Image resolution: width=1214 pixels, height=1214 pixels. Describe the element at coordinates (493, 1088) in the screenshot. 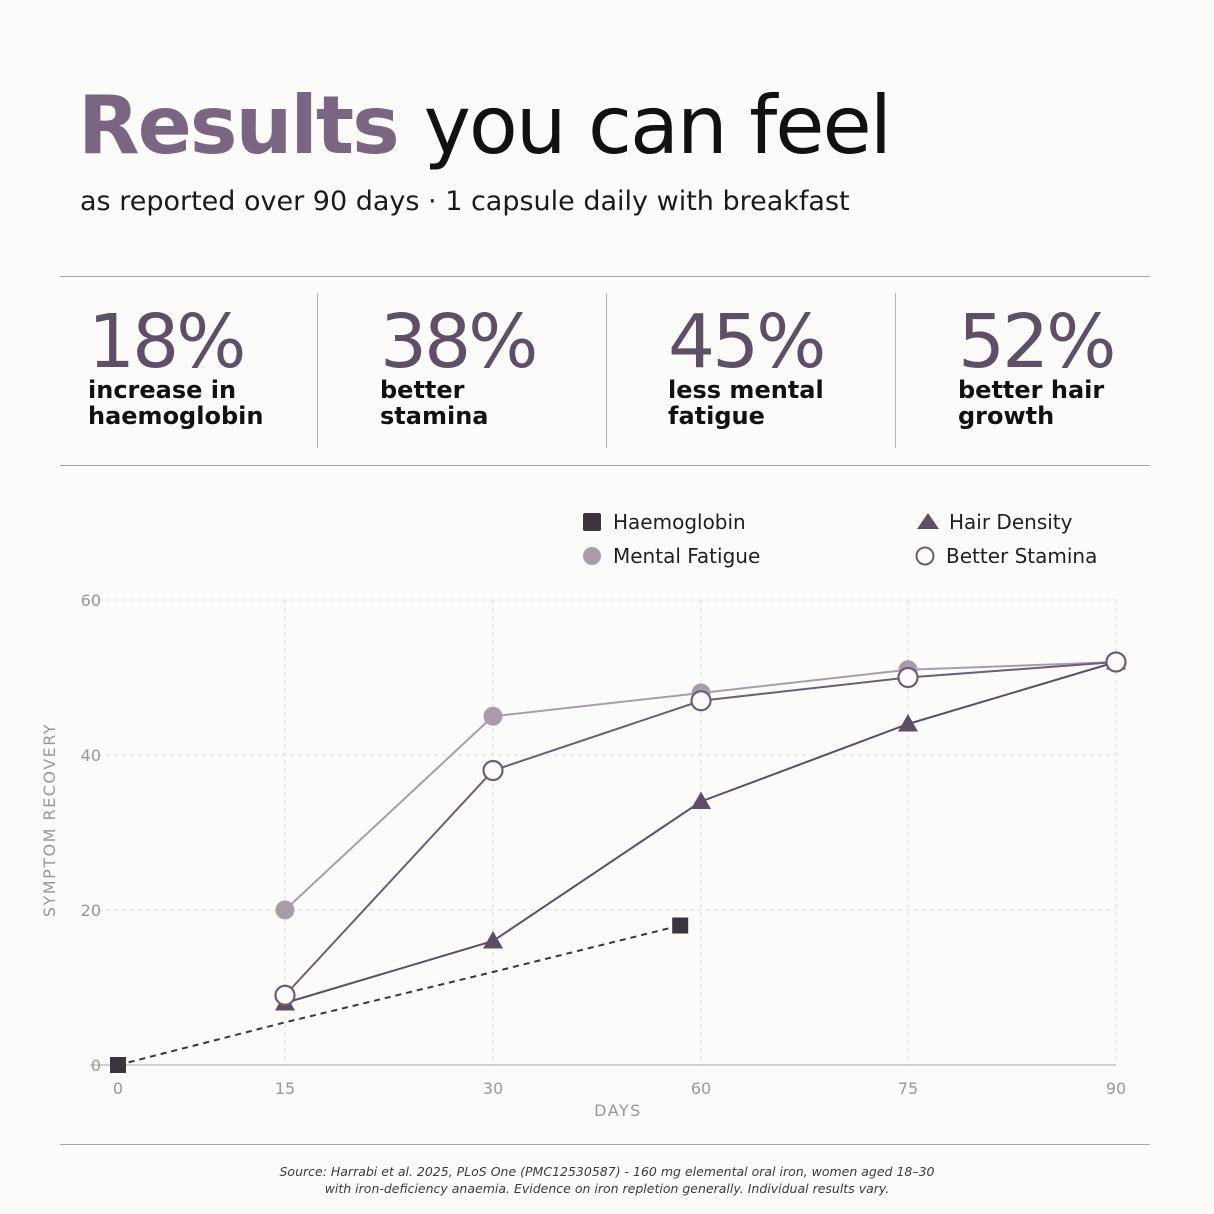

I see `x-tick-label: 30` at that location.